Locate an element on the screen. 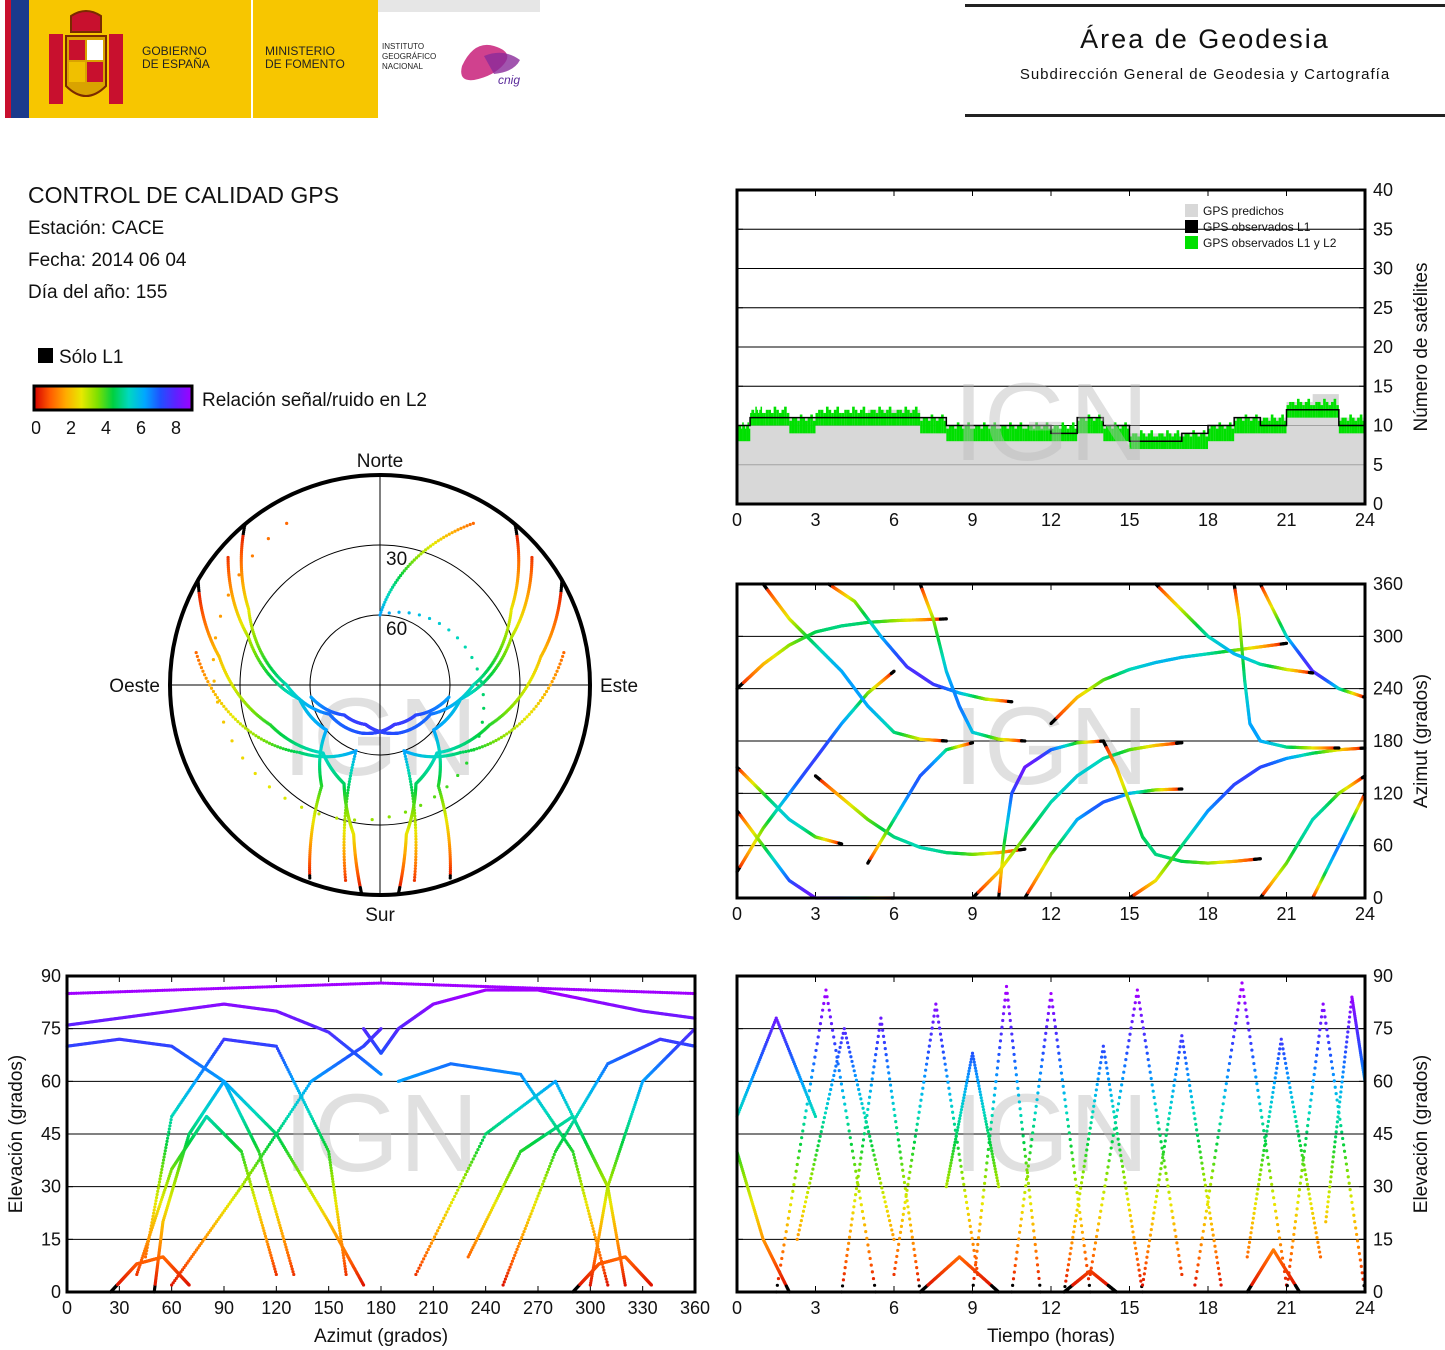 This screenshot has width=1445, height=1350. azimuth-point is located at coordinates (1012, 702).